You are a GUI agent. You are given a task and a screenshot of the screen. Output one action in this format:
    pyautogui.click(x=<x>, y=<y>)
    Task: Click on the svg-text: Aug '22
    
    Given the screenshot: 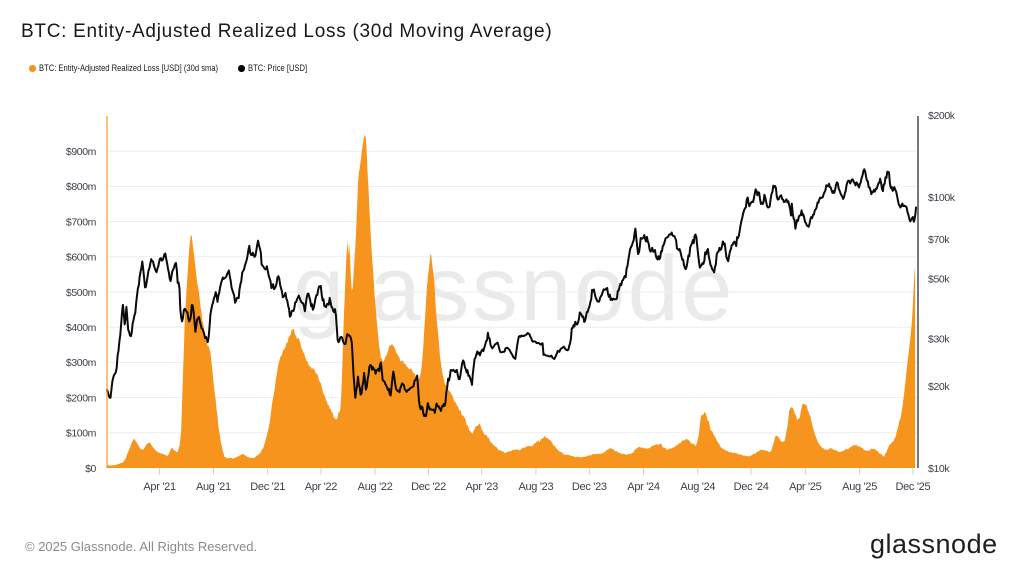 What is the action you would take?
    pyautogui.click(x=375, y=487)
    